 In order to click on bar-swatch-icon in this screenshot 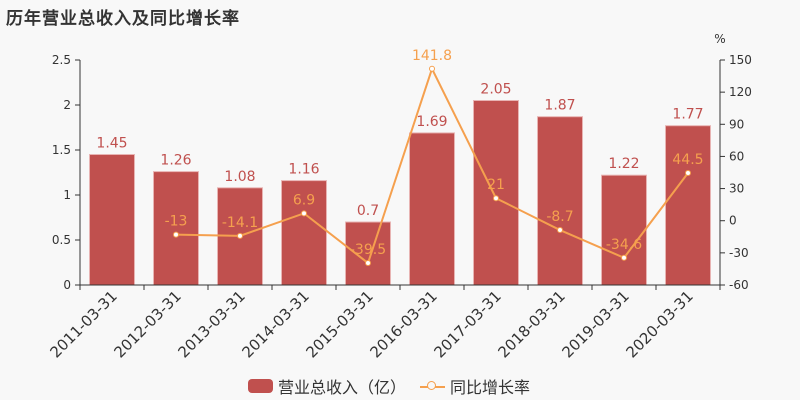, I will do `click(260, 386)`.